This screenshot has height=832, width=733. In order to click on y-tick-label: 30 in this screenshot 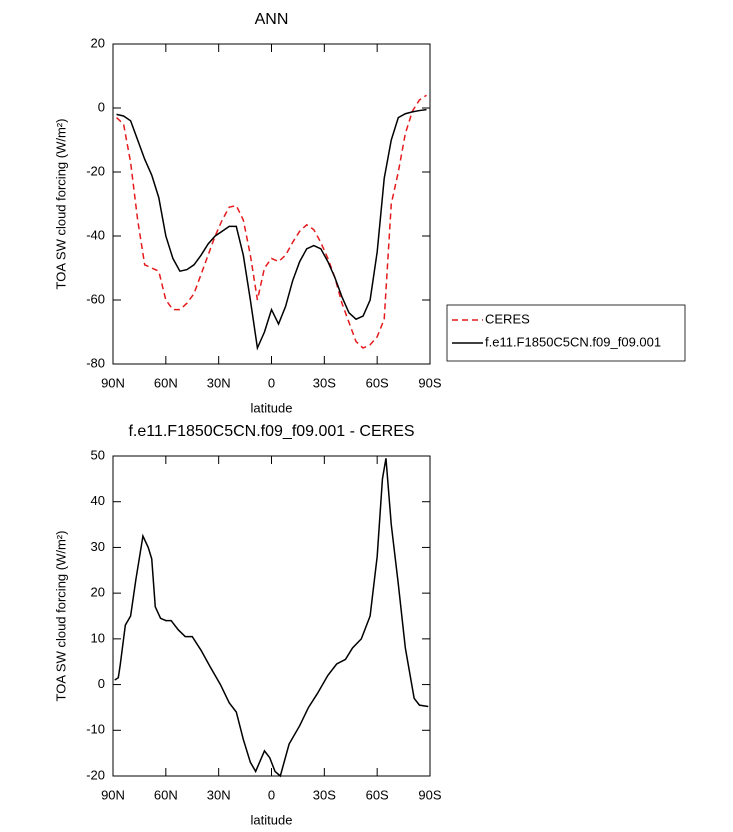, I will do `click(98, 546)`.